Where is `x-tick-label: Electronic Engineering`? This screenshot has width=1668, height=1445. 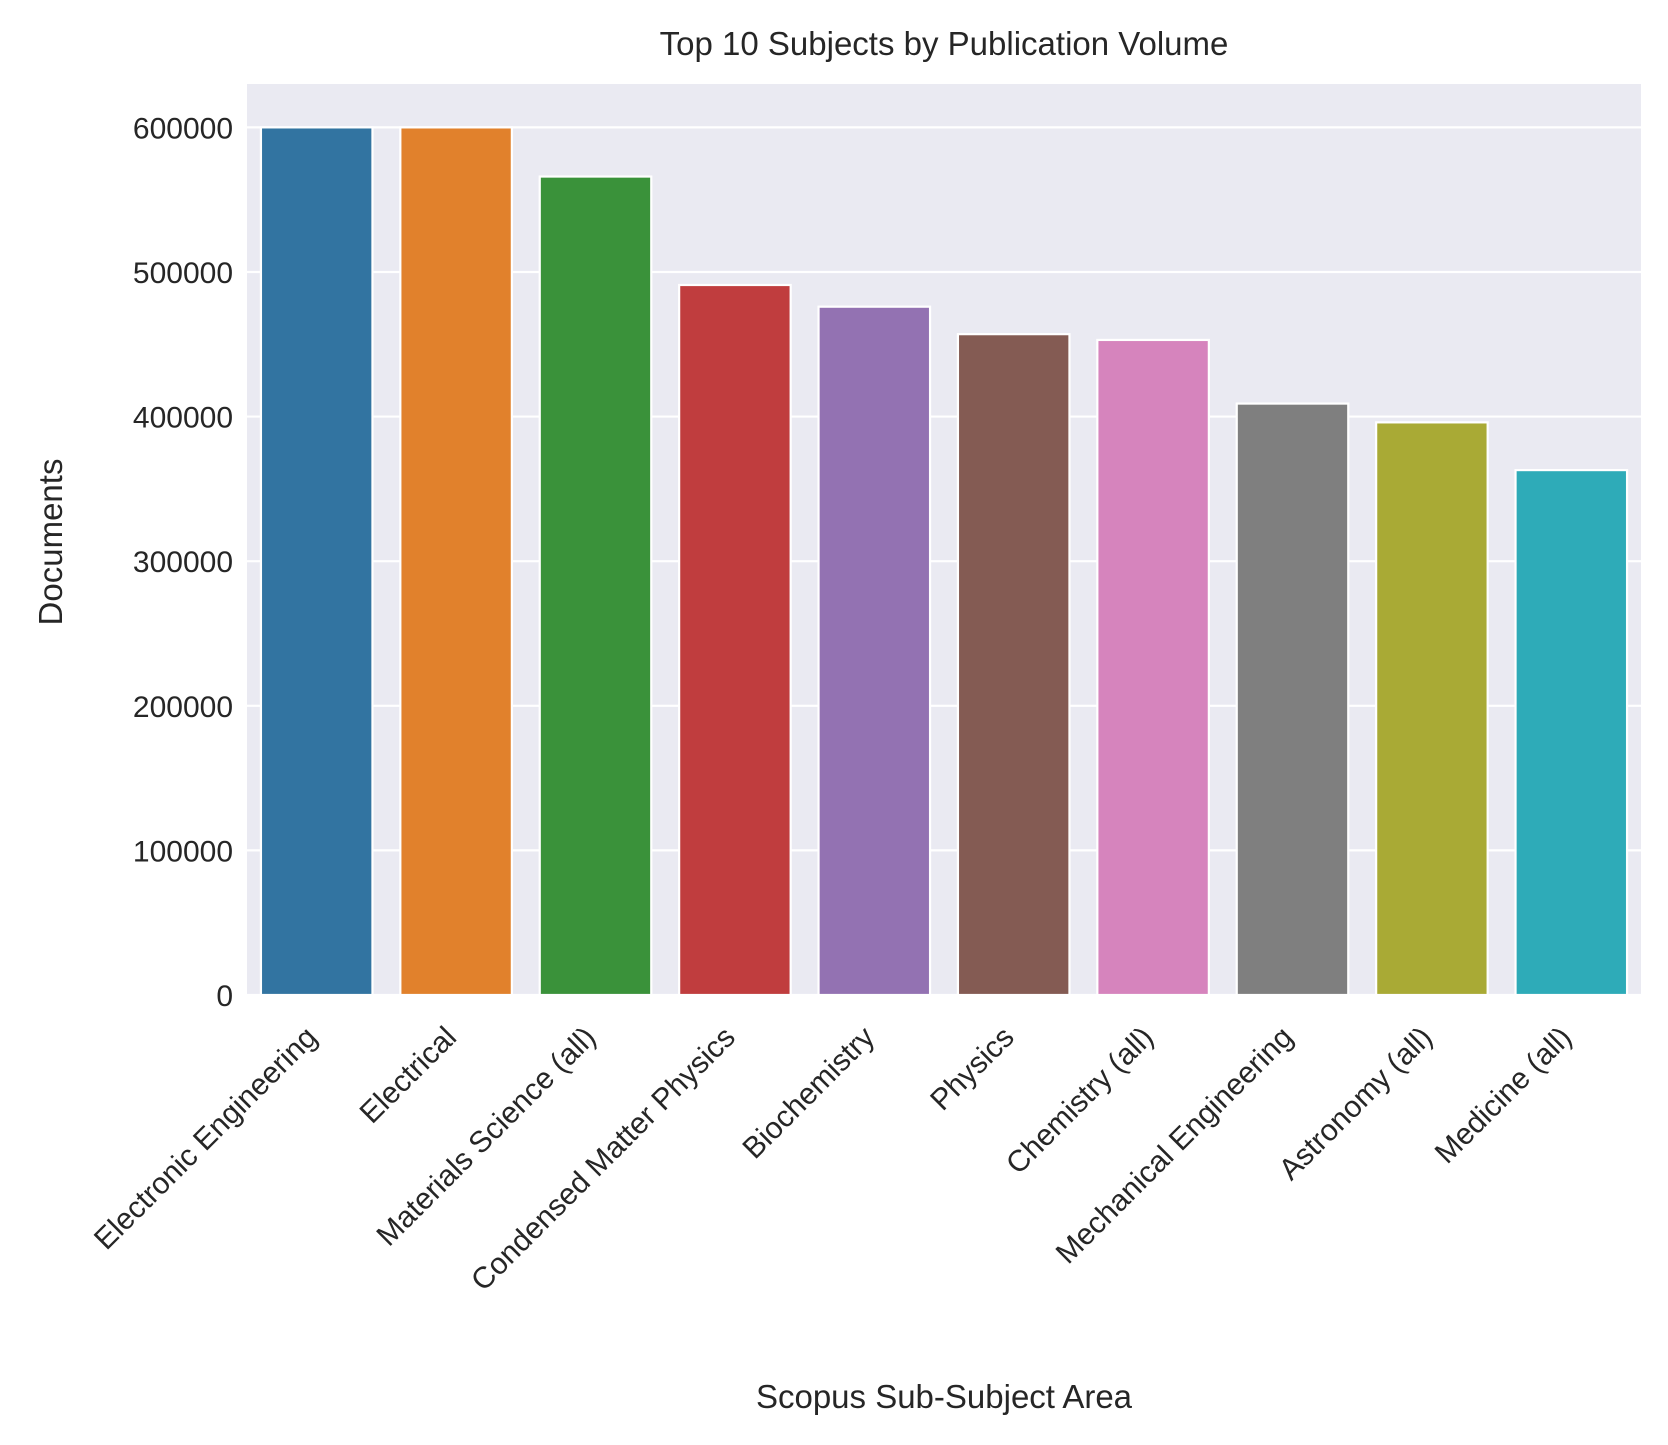
x-tick-label: Electronic Engineering is located at coordinates (206, 1139).